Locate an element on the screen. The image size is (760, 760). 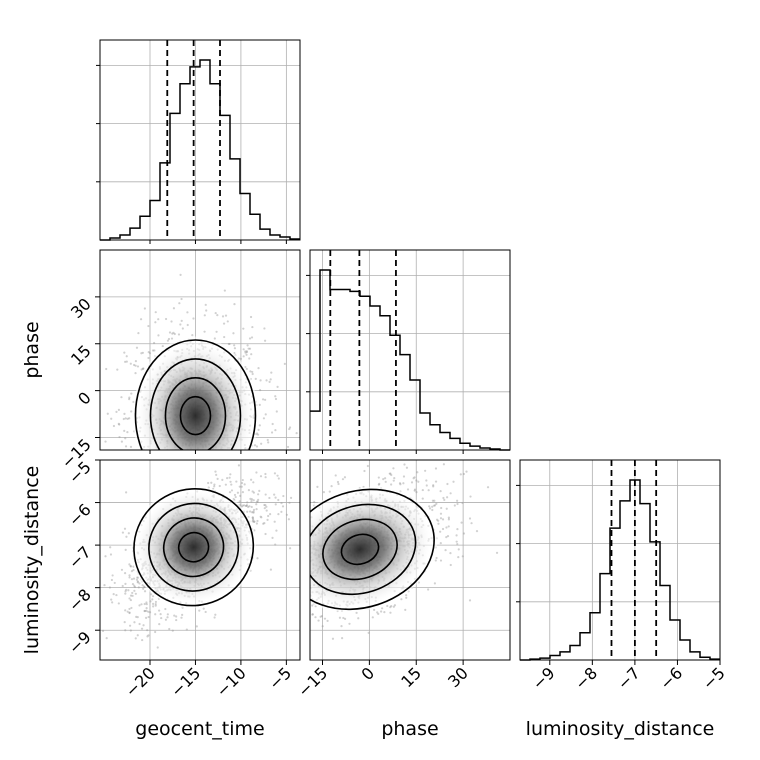
panel-hist-phase is located at coordinates (408, 350).